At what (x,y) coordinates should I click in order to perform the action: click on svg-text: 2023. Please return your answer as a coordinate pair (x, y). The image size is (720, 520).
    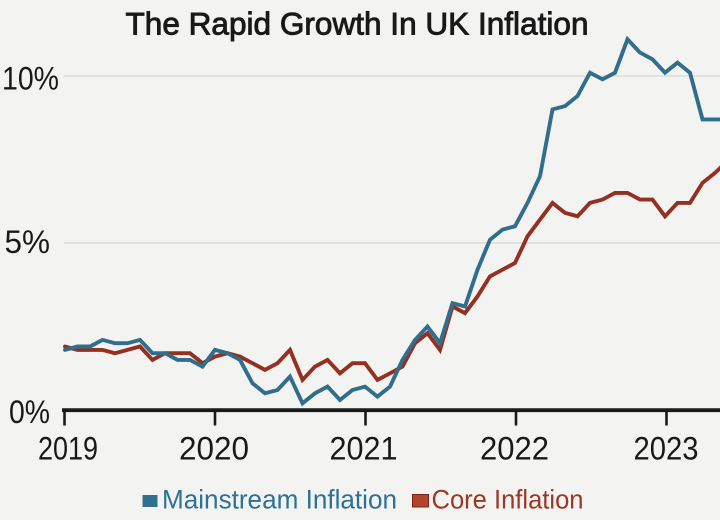
    Looking at the image, I should click on (666, 449).